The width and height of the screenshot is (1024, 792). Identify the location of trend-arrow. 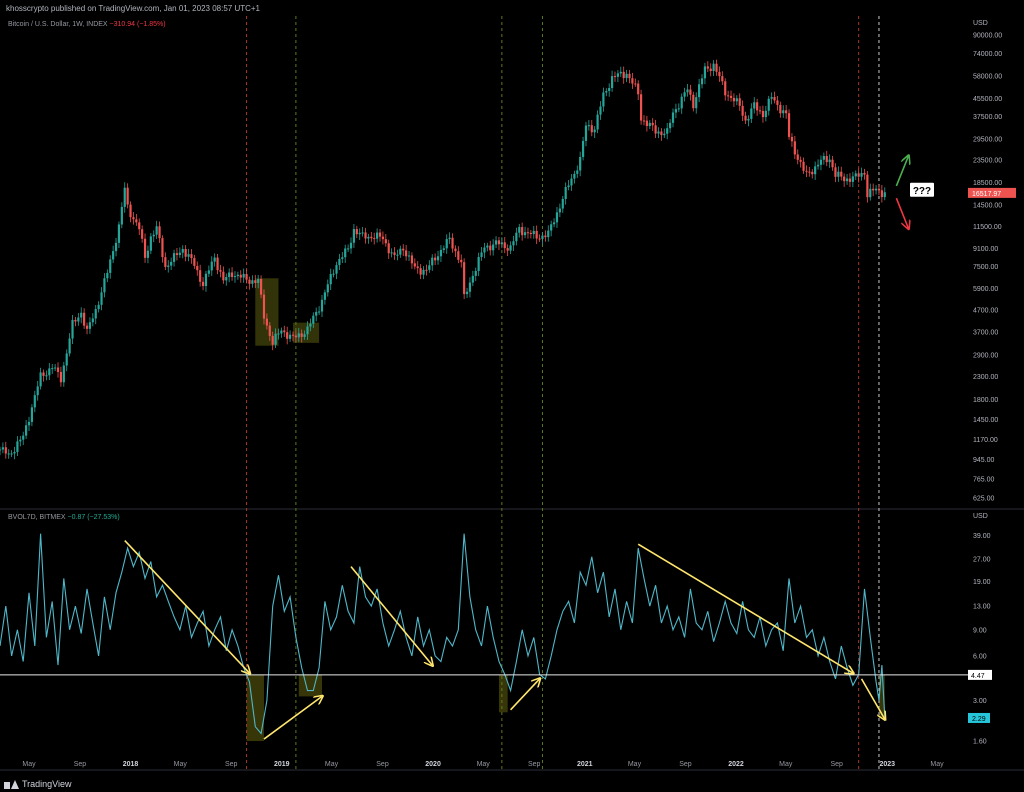
(391, 616).